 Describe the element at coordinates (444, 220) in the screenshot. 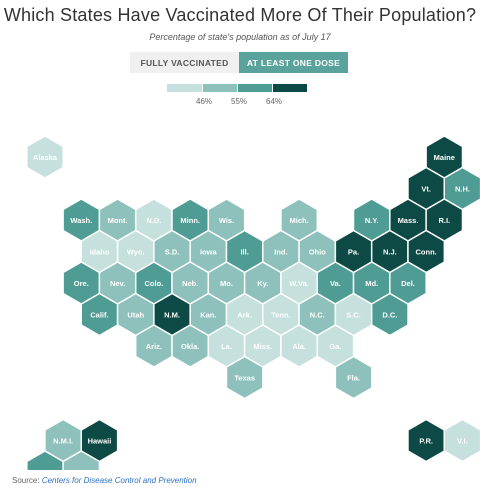

I see `hex-label: R.I.` at that location.